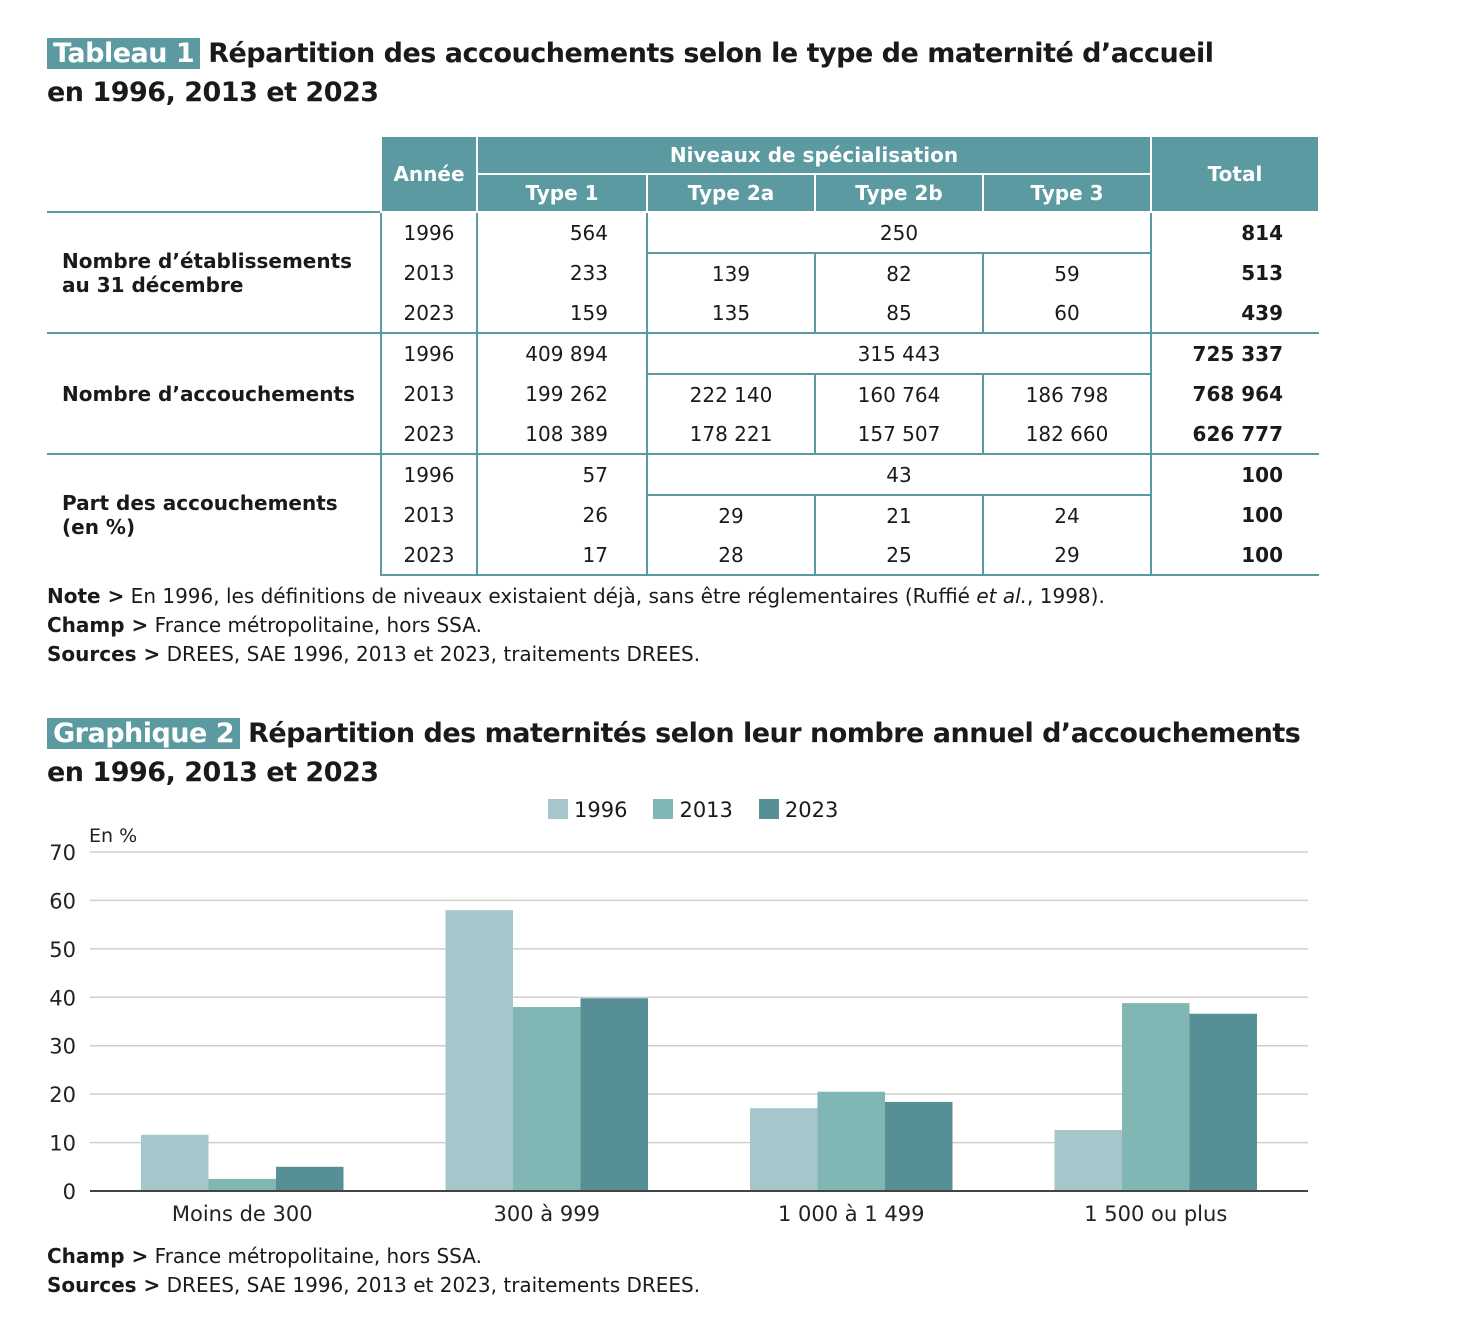 The image size is (1474, 1328). Describe the element at coordinates (1234, 313) in the screenshot. I see `cell-total: 439` at that location.